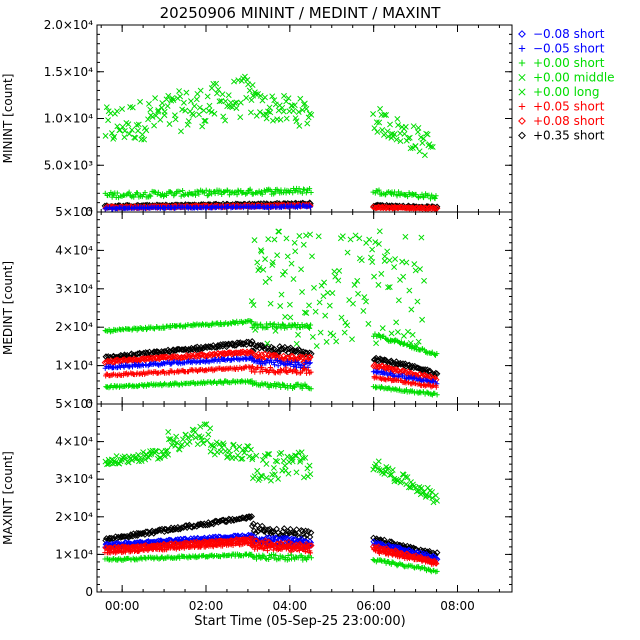 The image size is (640, 640). Describe the element at coordinates (457, 606) in the screenshot. I see `x-tick-label: 08:00` at that location.